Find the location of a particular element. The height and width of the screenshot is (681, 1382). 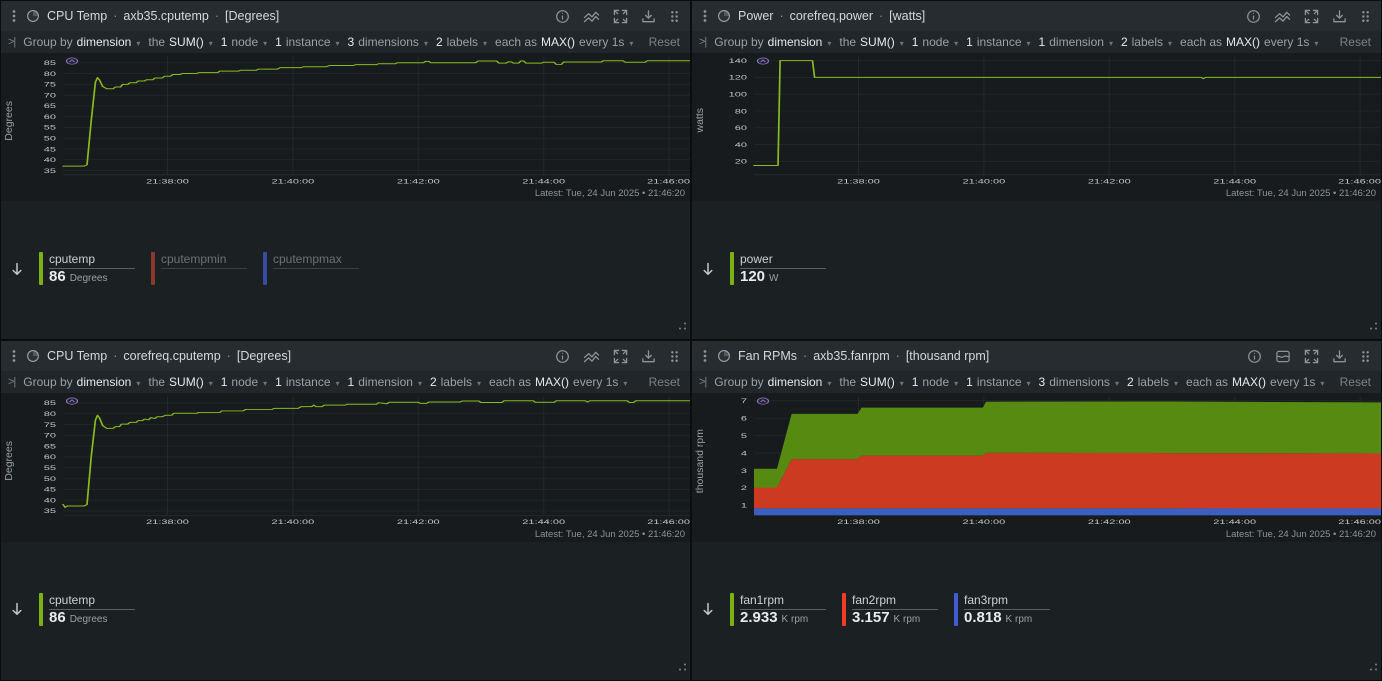

stacked-chart-icon is located at coordinates (1283, 356).